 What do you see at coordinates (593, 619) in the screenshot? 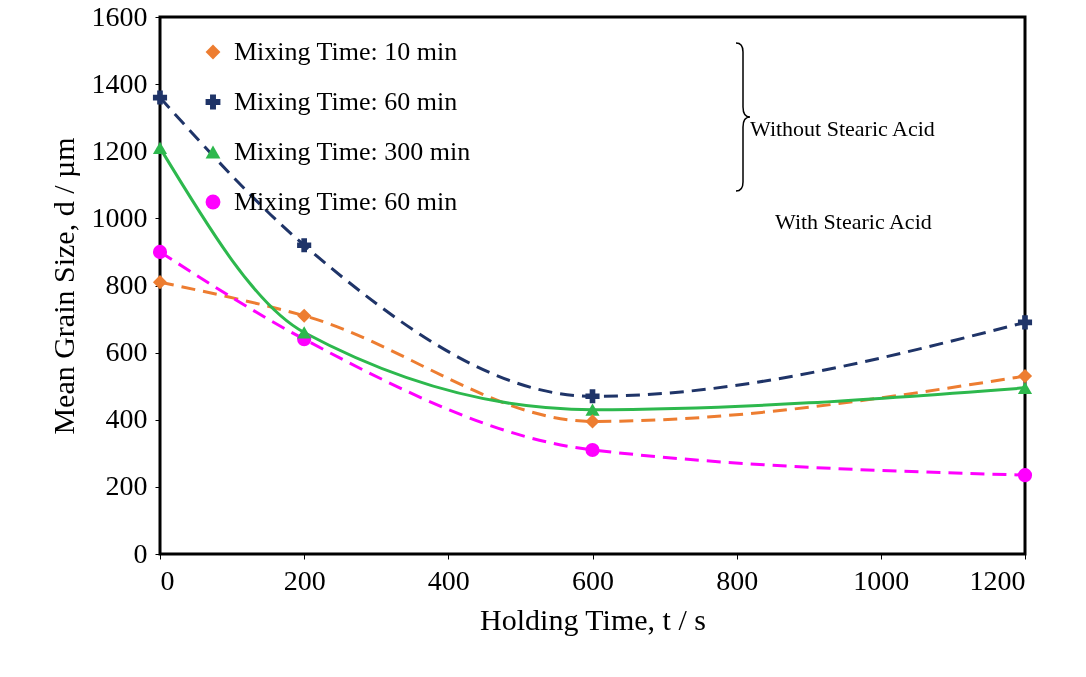
I see `x-axis-title: Holding Time, t / s` at bounding box center [593, 619].